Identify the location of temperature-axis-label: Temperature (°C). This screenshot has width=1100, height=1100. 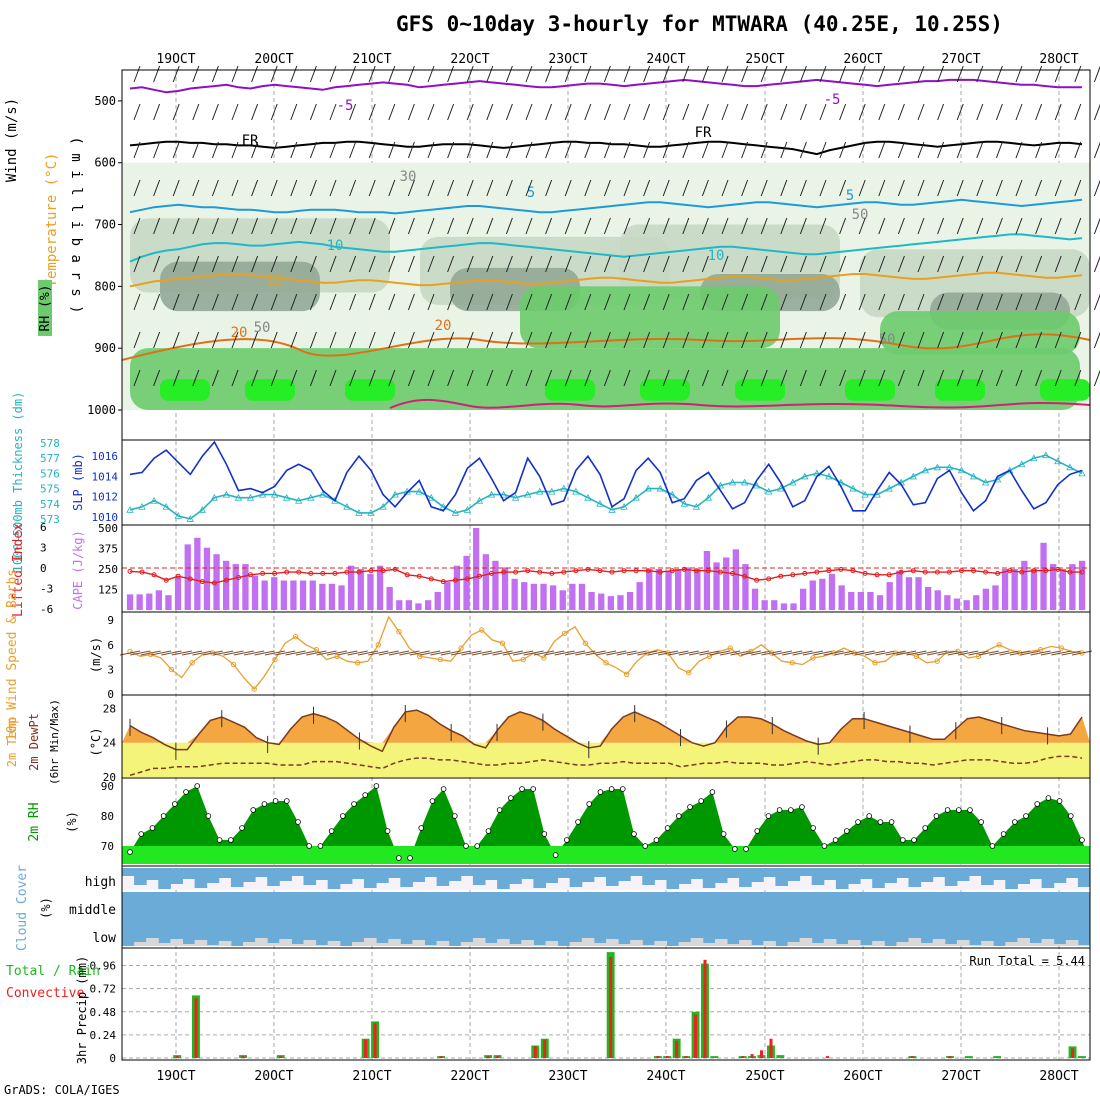
(52, 220).